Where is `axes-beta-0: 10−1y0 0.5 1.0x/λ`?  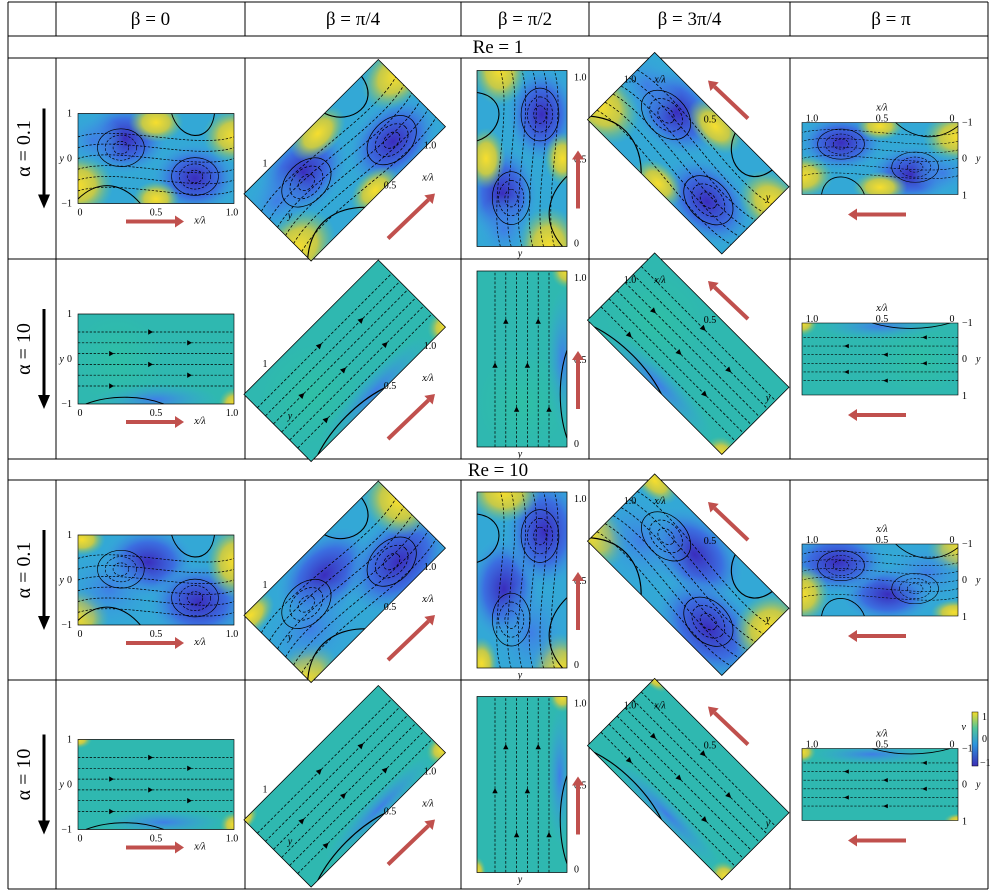 axes-beta-0: 10−1y0 0.5 1.0x/λ is located at coordinates (149, 168).